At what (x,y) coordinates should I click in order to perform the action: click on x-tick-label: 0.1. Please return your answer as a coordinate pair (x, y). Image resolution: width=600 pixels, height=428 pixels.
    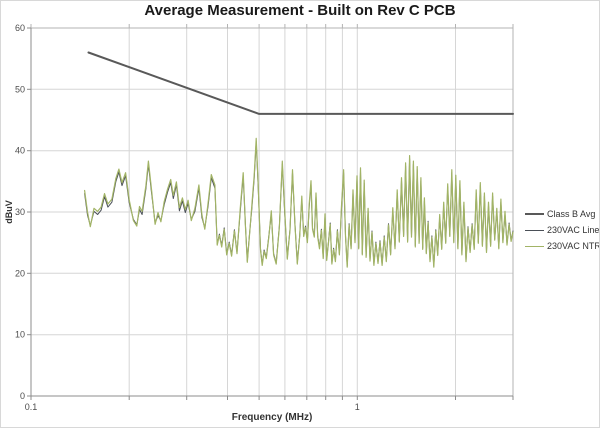
    Looking at the image, I should click on (31, 407).